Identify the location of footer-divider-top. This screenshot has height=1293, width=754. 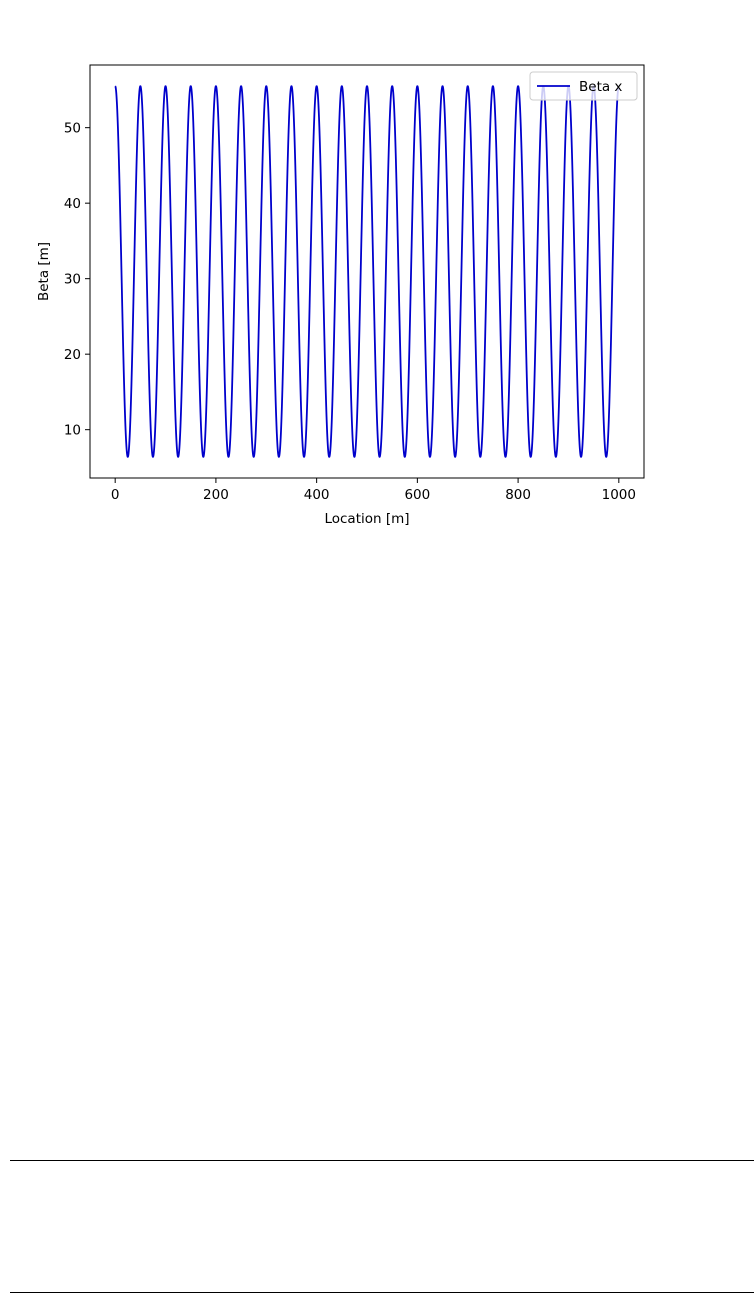
(382, 1160).